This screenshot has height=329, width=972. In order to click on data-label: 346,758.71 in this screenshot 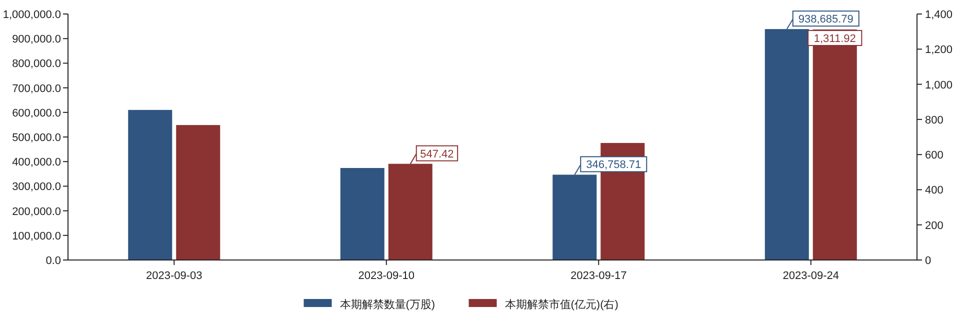, I will do `click(614, 165)`.